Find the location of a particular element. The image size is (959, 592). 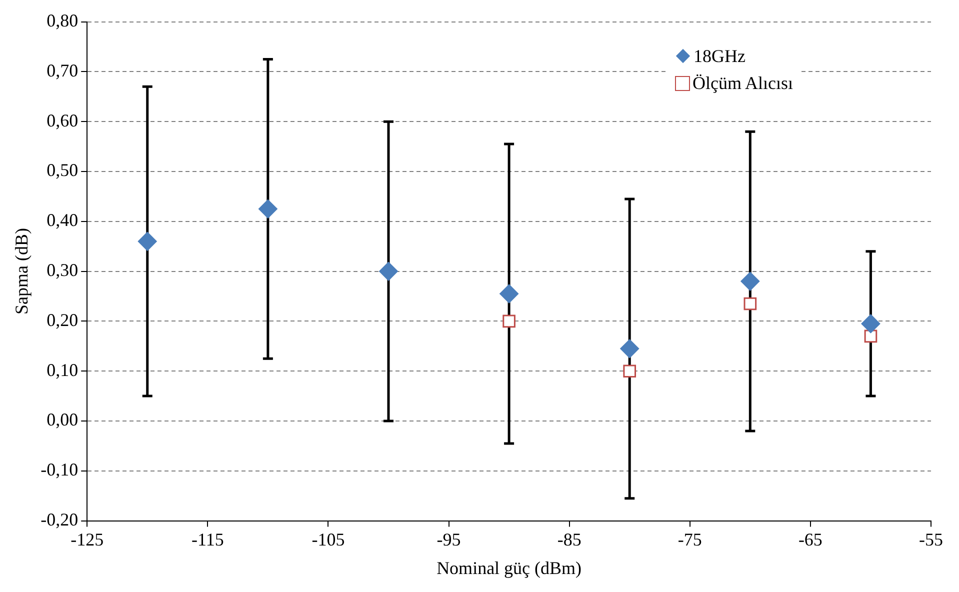

y-tick-label: 0,20 is located at coordinates (62, 320).